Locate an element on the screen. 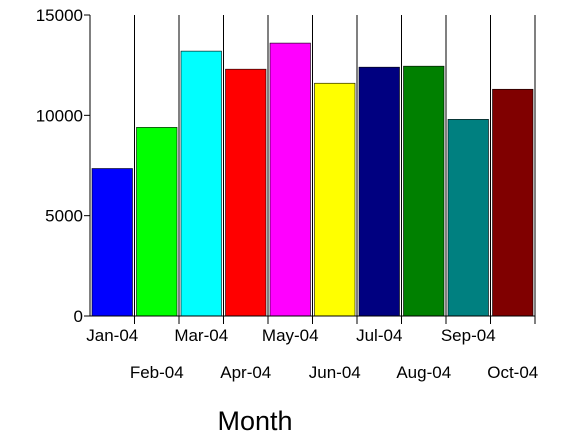 This screenshot has height=439, width=567. x-tick-label: Sep-04 is located at coordinates (468, 335).